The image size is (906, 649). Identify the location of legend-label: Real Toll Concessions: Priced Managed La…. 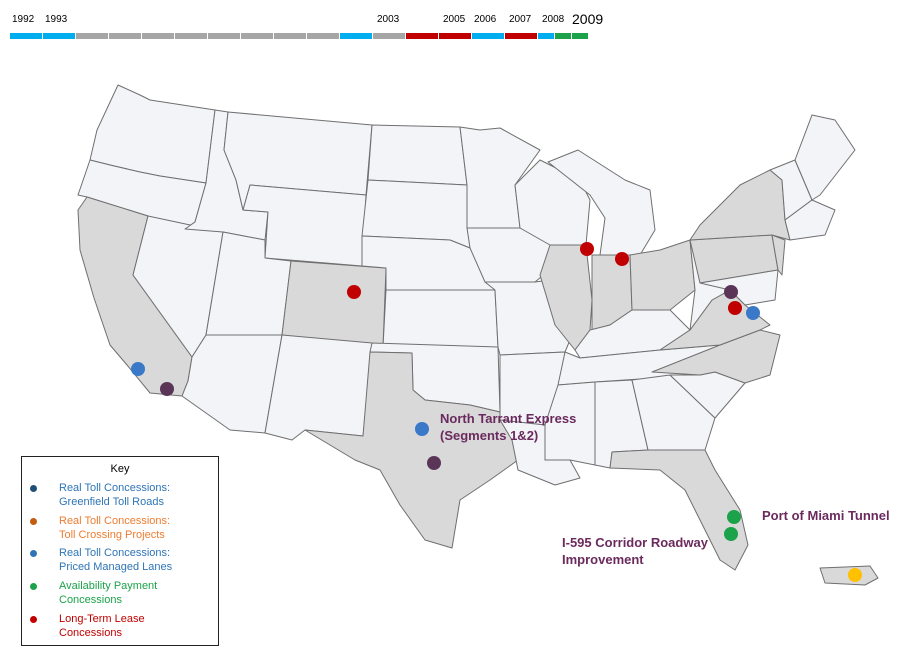
(116, 560).